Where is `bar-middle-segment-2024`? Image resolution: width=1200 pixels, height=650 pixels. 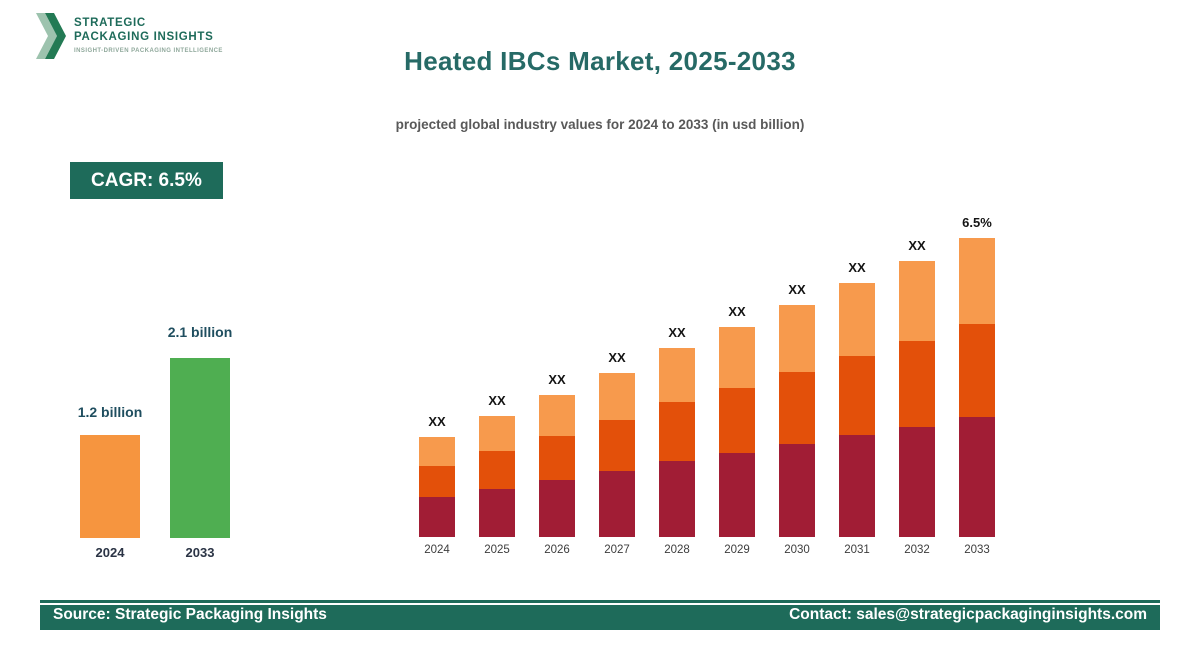 bar-middle-segment-2024 is located at coordinates (437, 481).